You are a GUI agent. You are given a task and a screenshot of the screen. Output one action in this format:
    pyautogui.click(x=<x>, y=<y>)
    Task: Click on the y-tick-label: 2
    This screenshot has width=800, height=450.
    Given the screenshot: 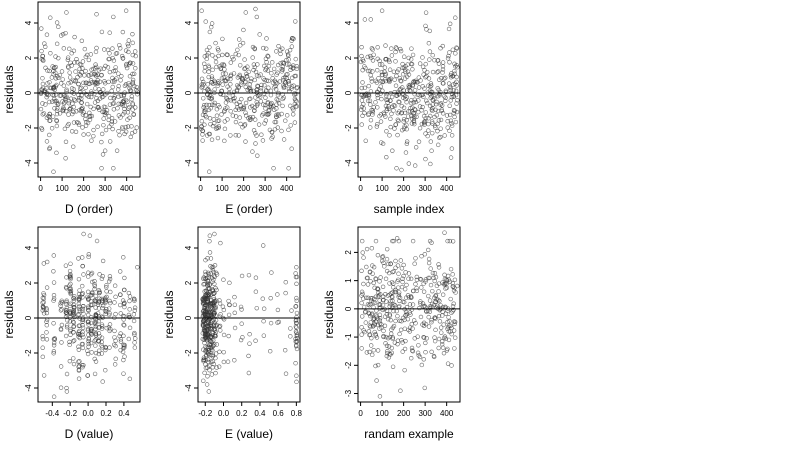 What is the action you would take?
    pyautogui.click(x=28, y=57)
    